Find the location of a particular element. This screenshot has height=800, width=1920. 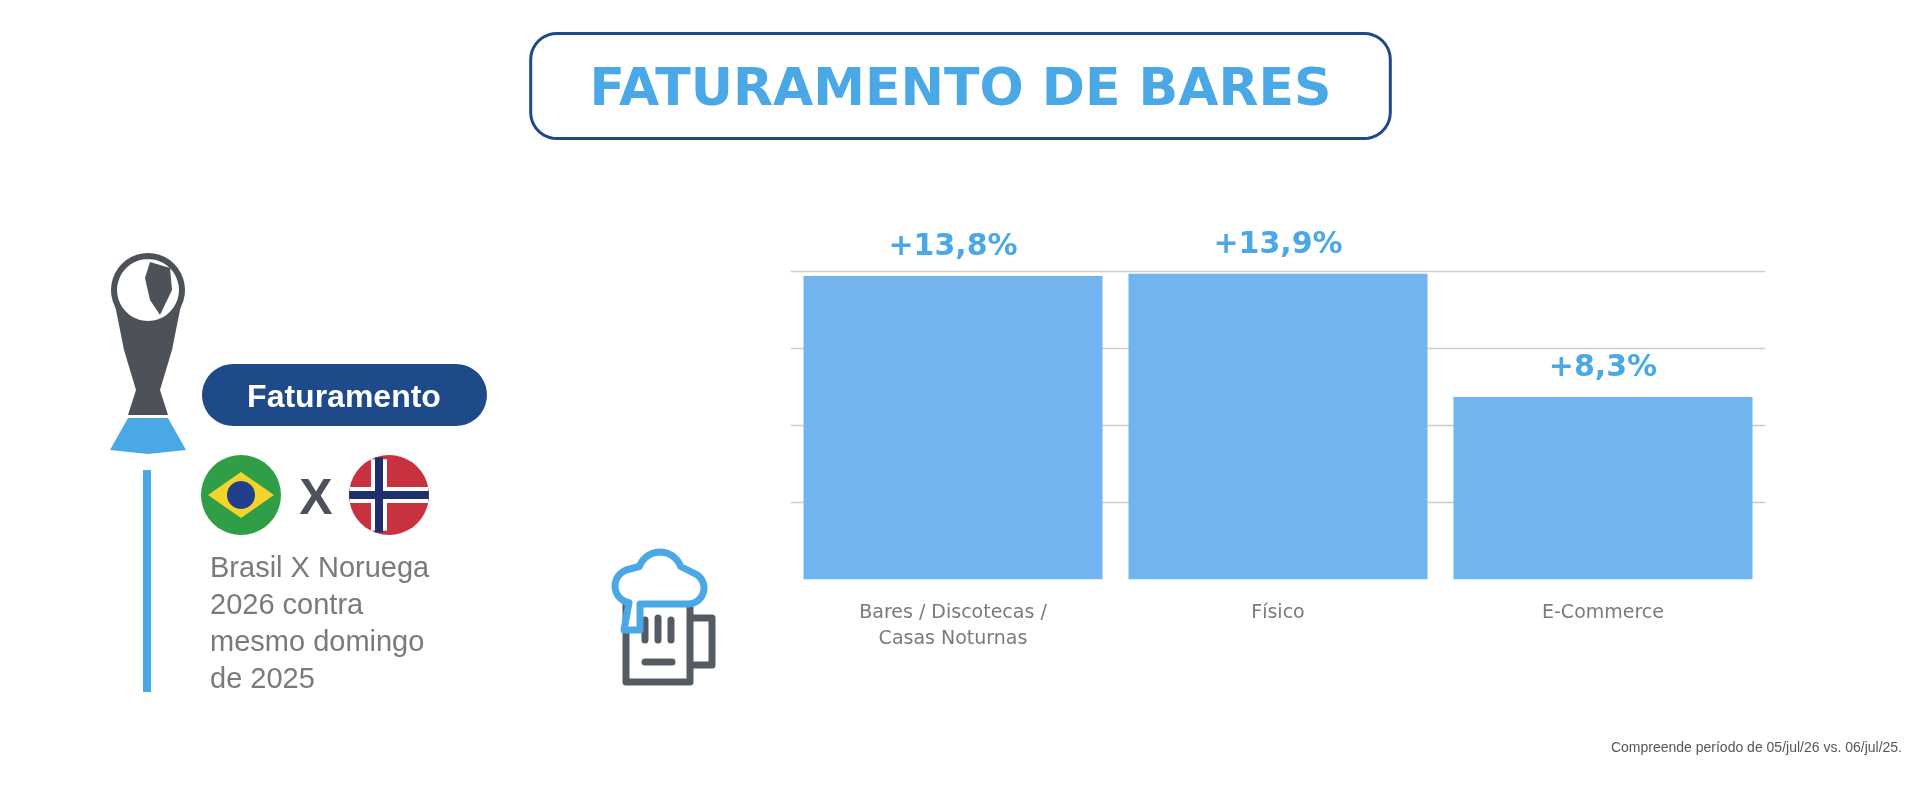

text: Brasil X Noruega 2026 contra mesmo domingo de 2025 is located at coordinates (320, 622).